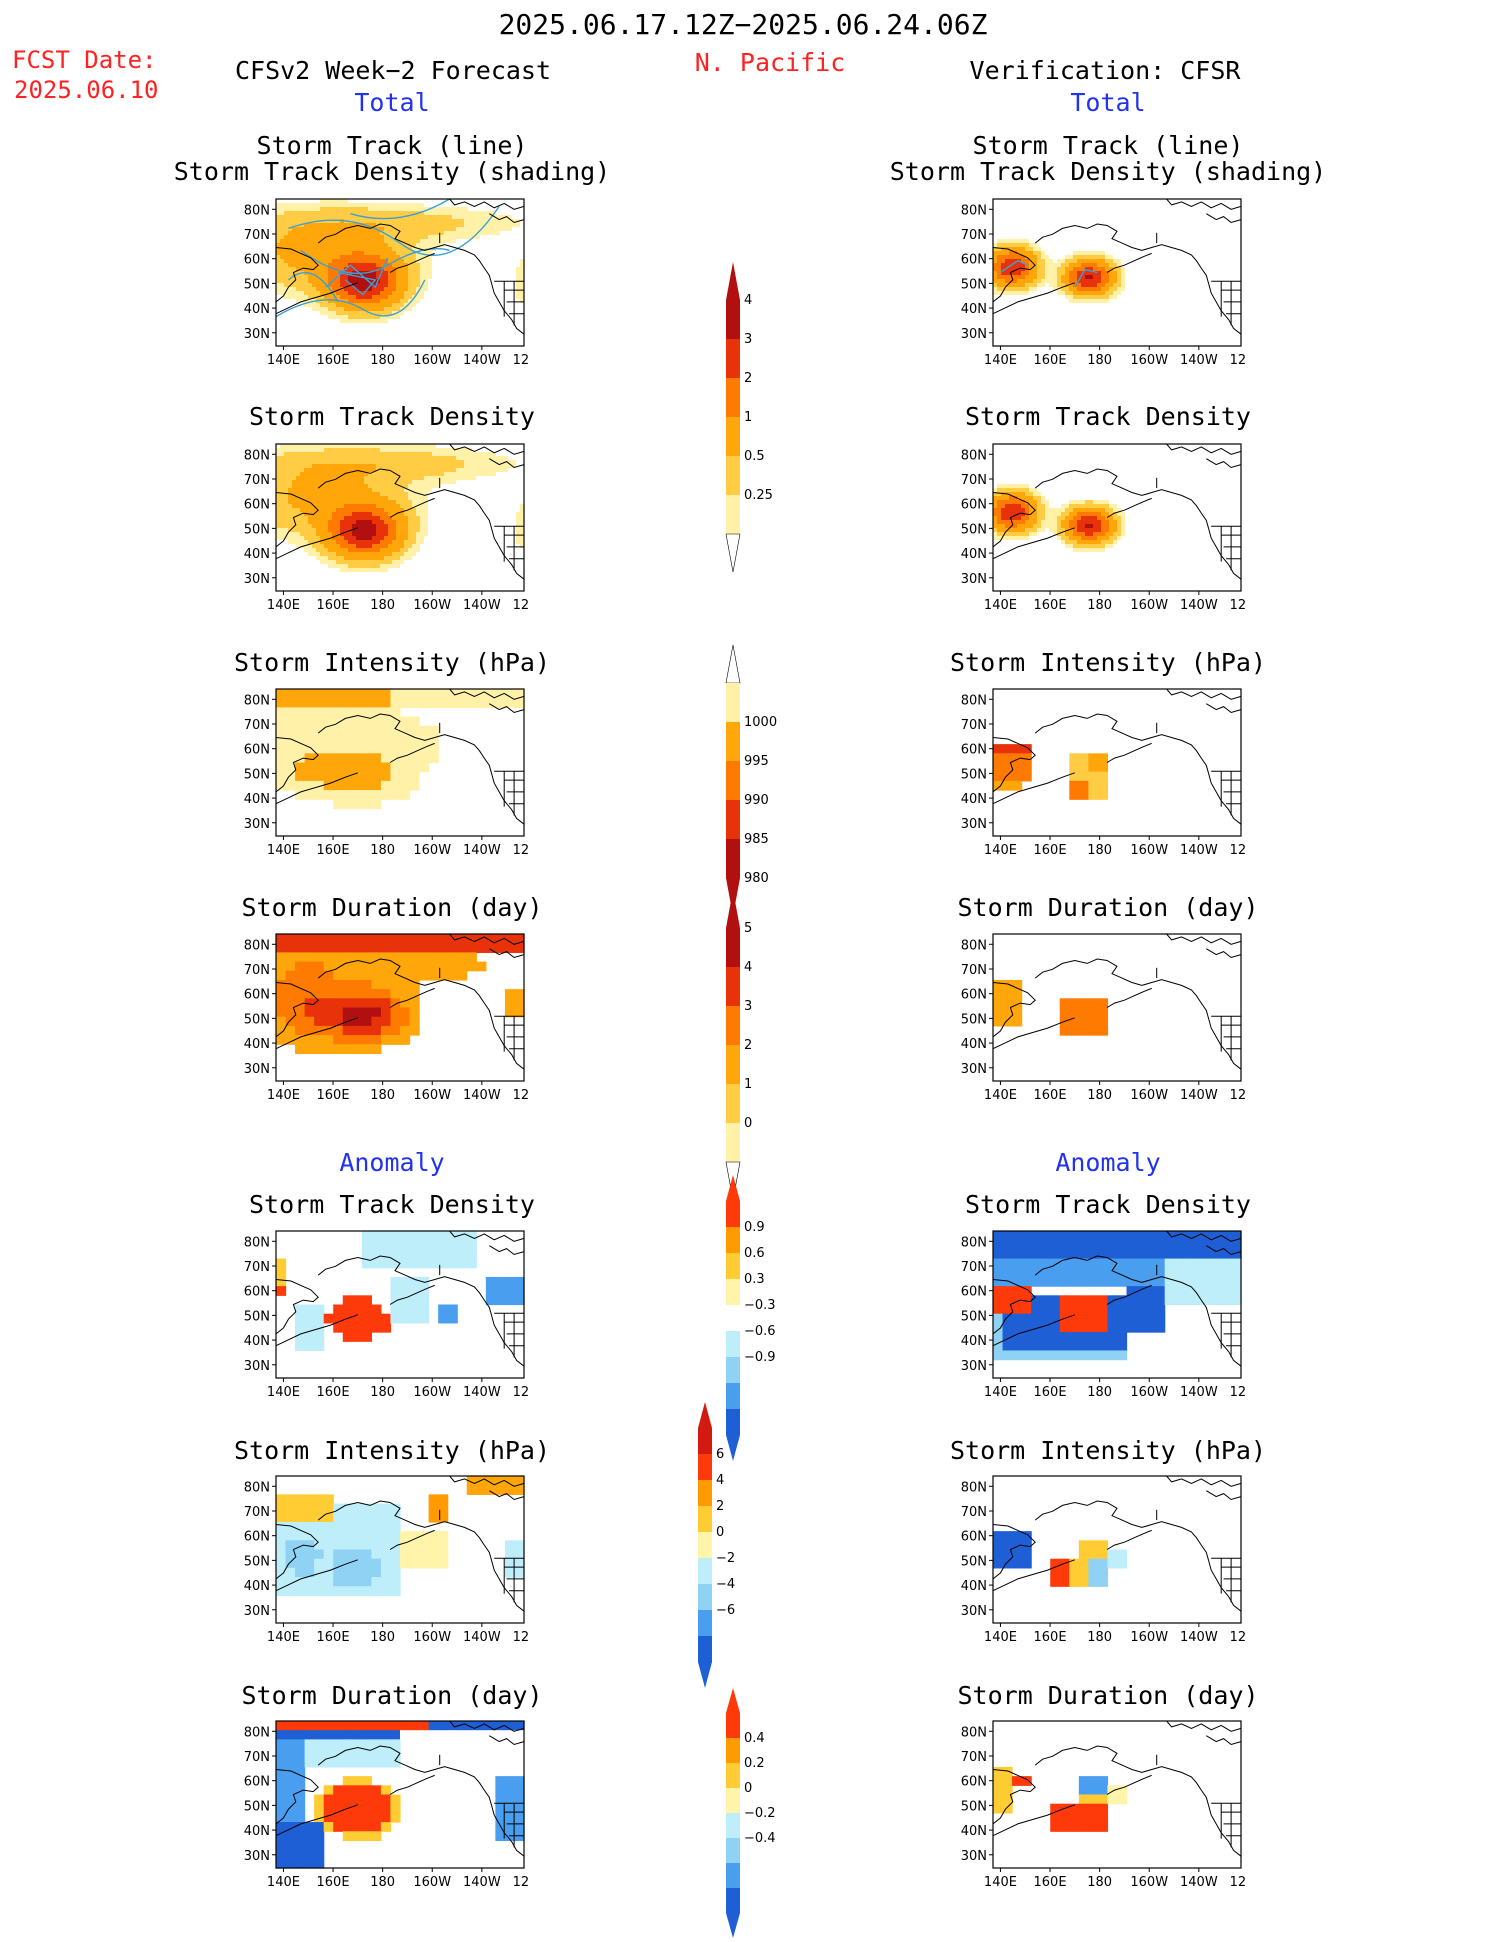 This screenshot has height=1942, width=1487. Describe the element at coordinates (725, 1558) in the screenshot. I see `colorbar-label: −2` at that location.